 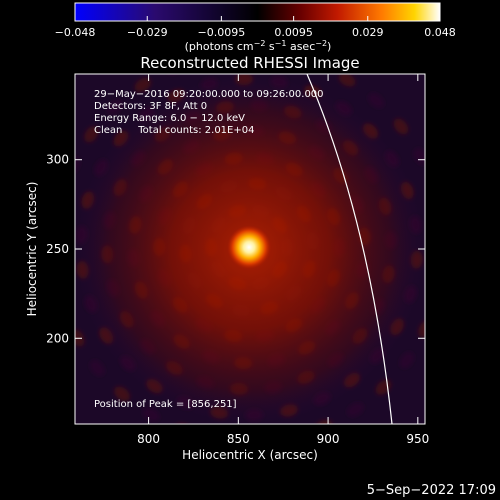 What do you see at coordinates (417, 439) in the screenshot?
I see `x-tick-label: 950` at bounding box center [417, 439].